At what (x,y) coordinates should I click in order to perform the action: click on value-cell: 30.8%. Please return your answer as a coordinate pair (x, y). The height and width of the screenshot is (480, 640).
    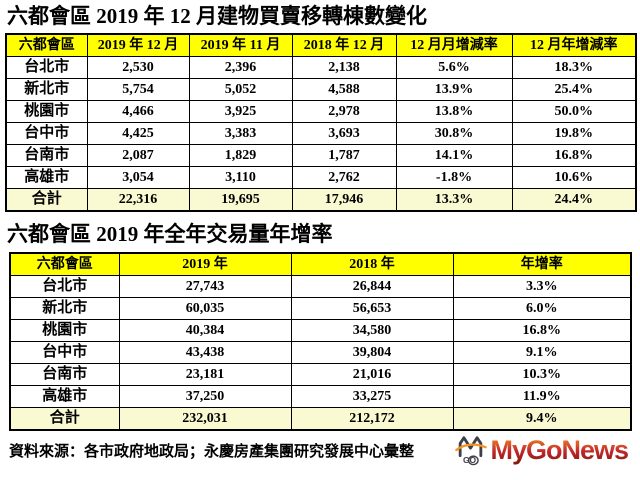
    Looking at the image, I should click on (454, 133).